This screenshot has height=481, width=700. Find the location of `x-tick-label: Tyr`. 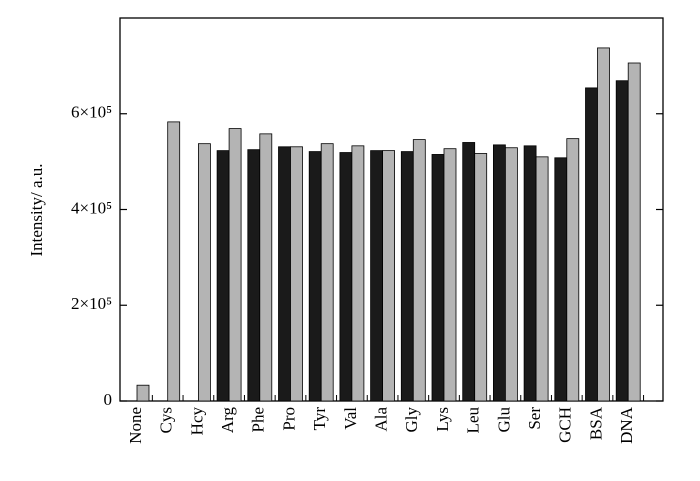

x-tick-label: Tyr is located at coordinates (319, 419).